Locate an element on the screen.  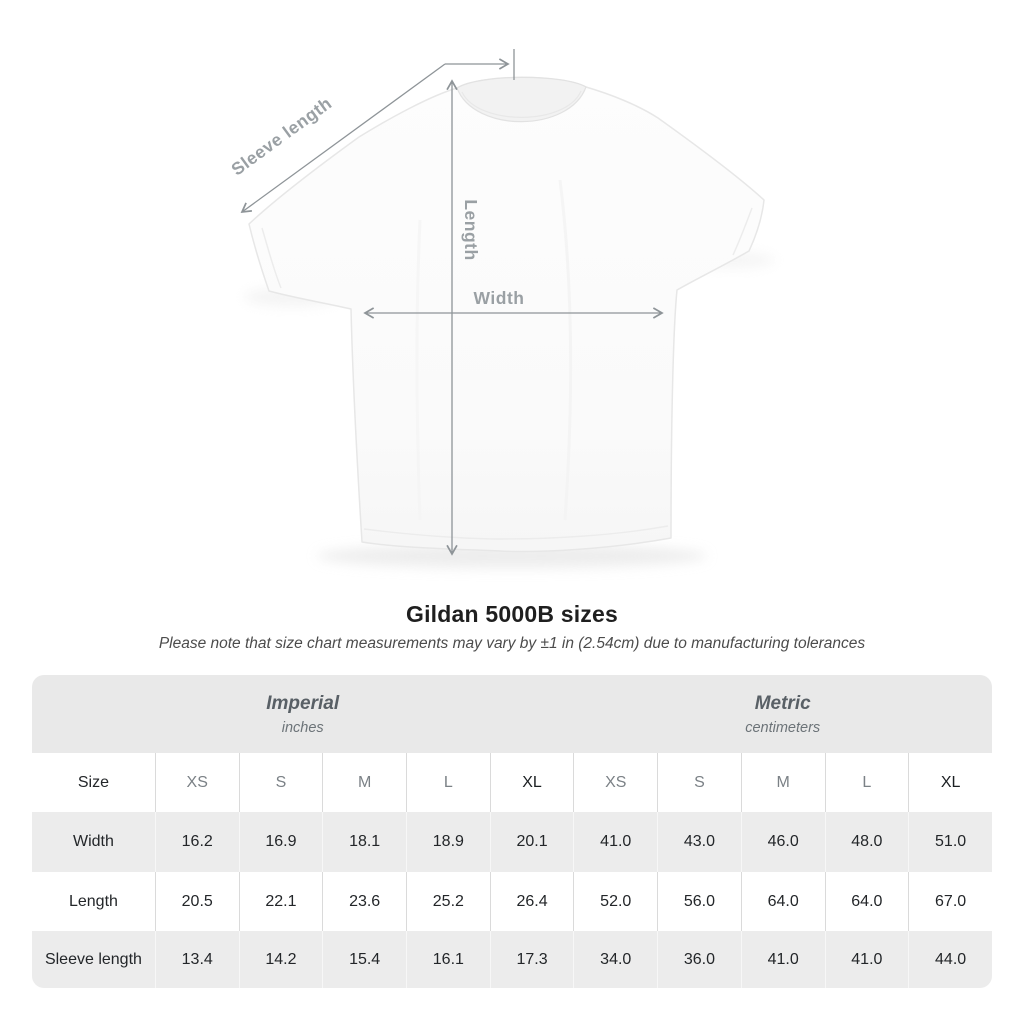
size-l-imperial: L is located at coordinates (447, 782).